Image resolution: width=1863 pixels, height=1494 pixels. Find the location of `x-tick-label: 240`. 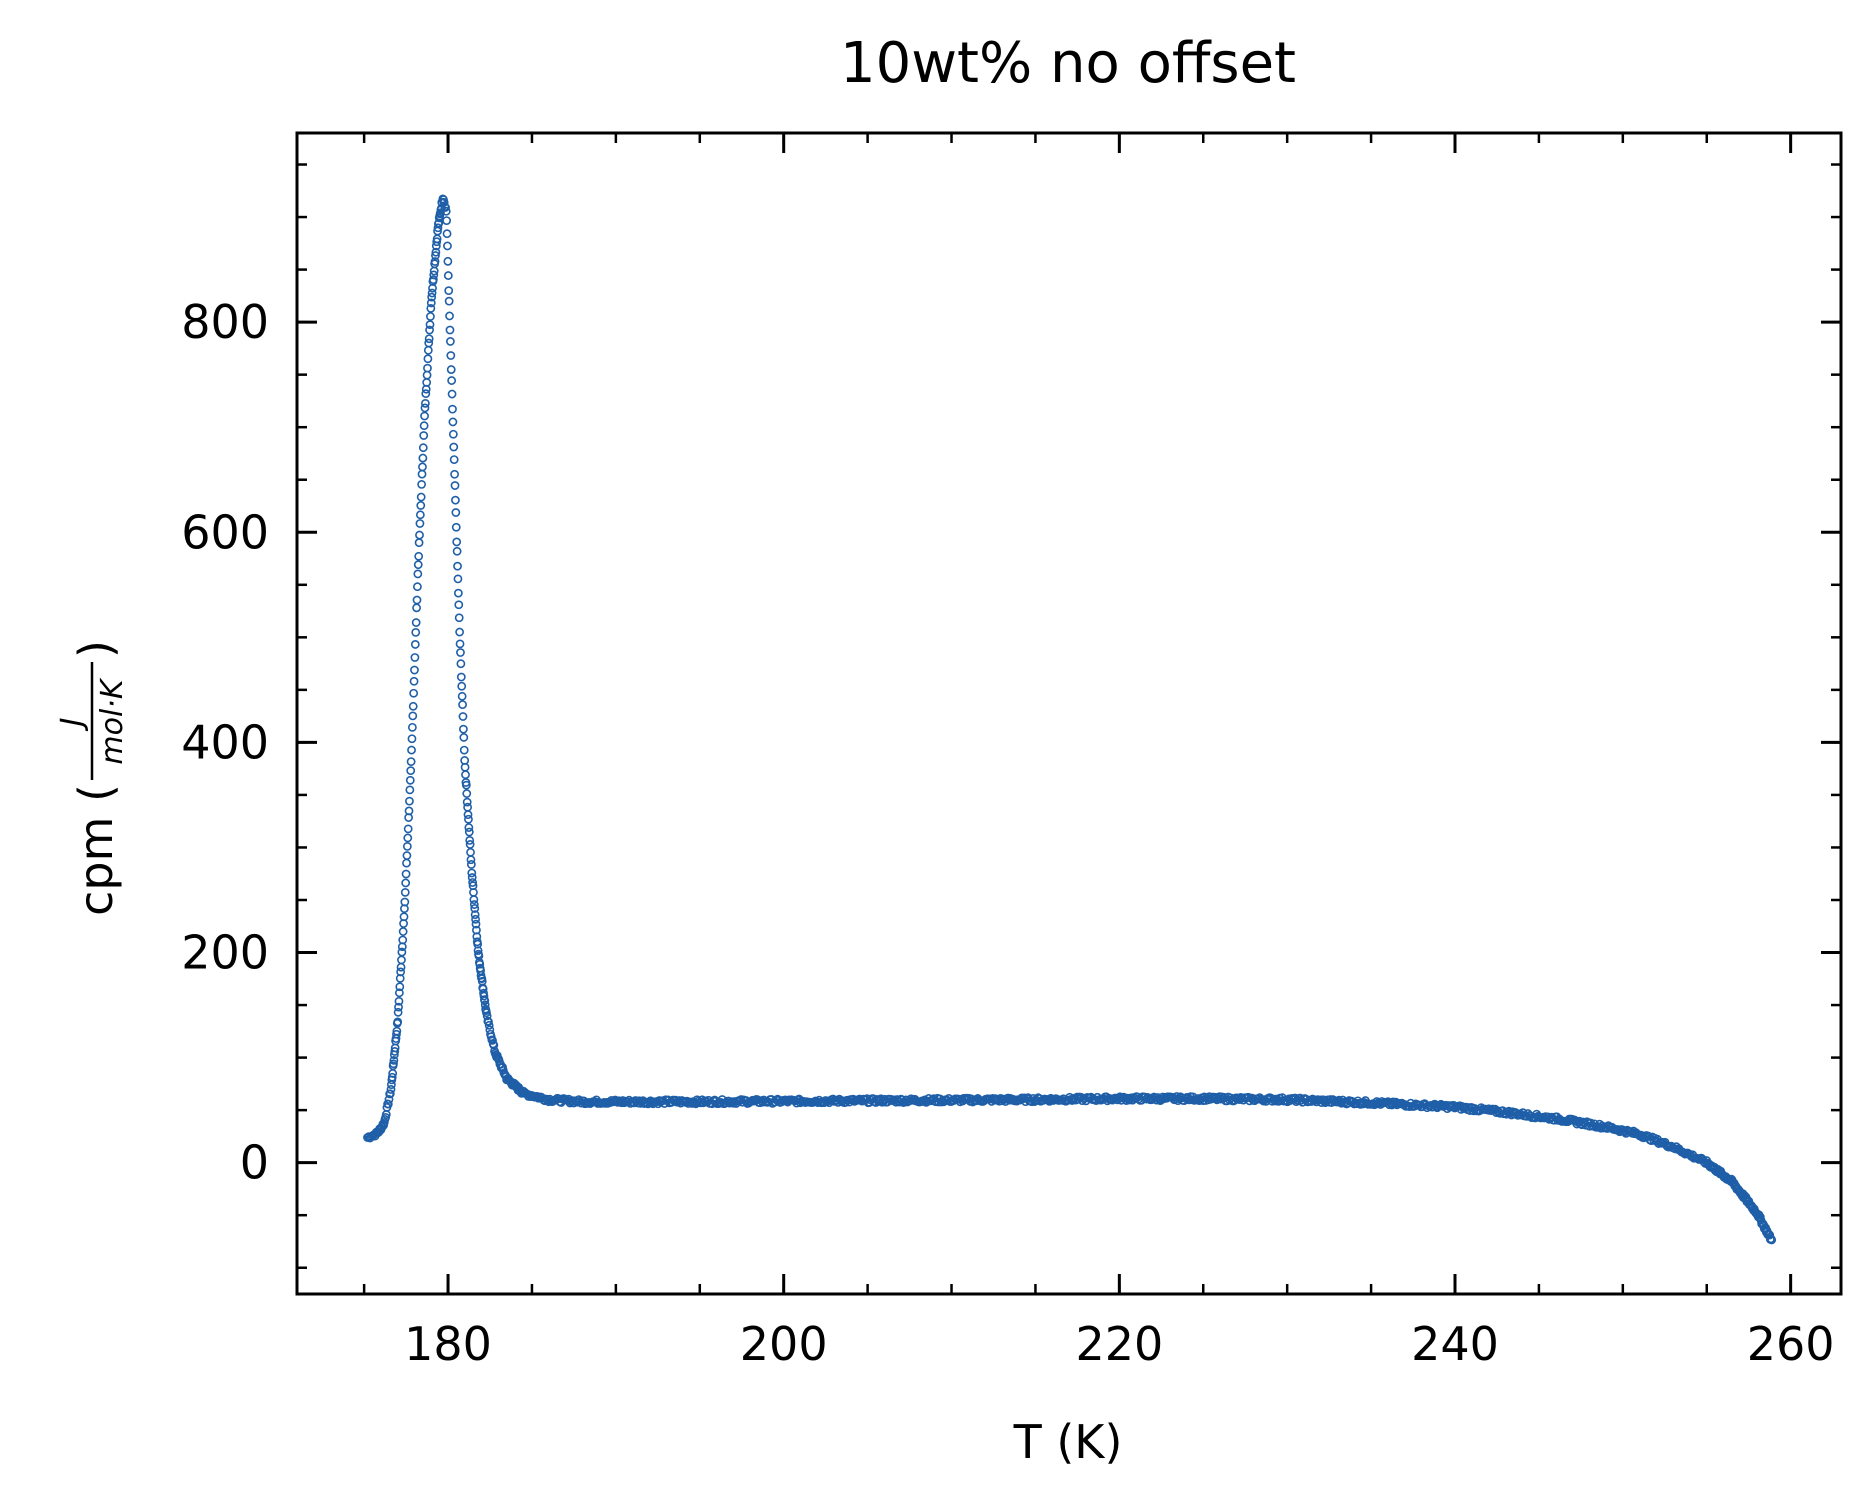

x-tick-label: 240 is located at coordinates (1455, 1344).